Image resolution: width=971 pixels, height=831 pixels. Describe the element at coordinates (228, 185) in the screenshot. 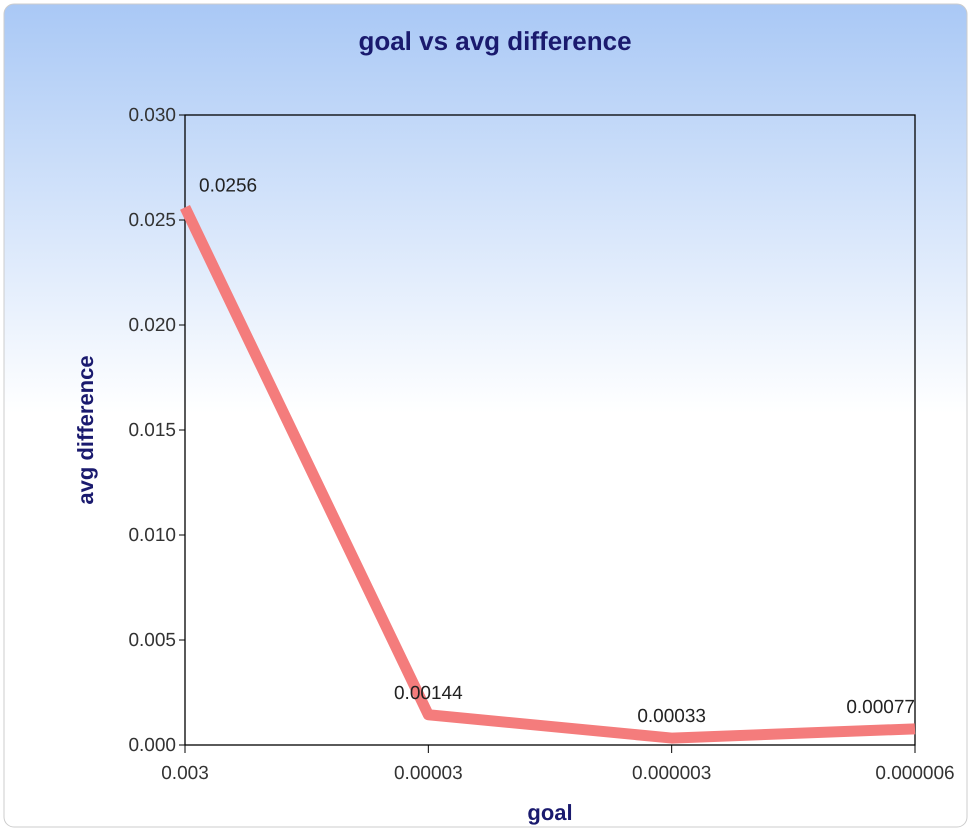

I see `data-label: 0.0256` at that location.